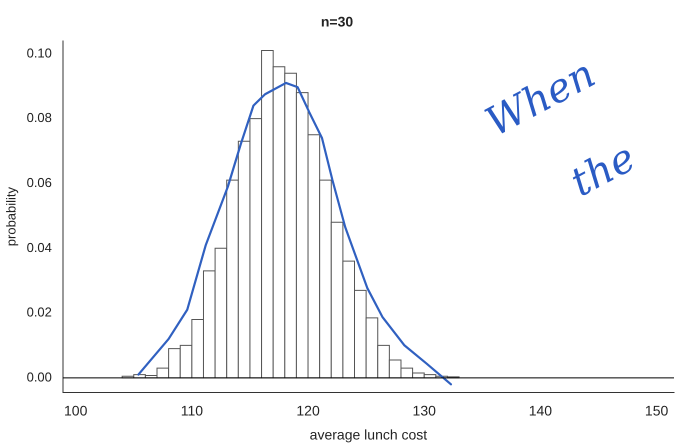 This screenshot has width=682, height=448. I want to click on x-axis-title: average lunch cost, so click(369, 434).